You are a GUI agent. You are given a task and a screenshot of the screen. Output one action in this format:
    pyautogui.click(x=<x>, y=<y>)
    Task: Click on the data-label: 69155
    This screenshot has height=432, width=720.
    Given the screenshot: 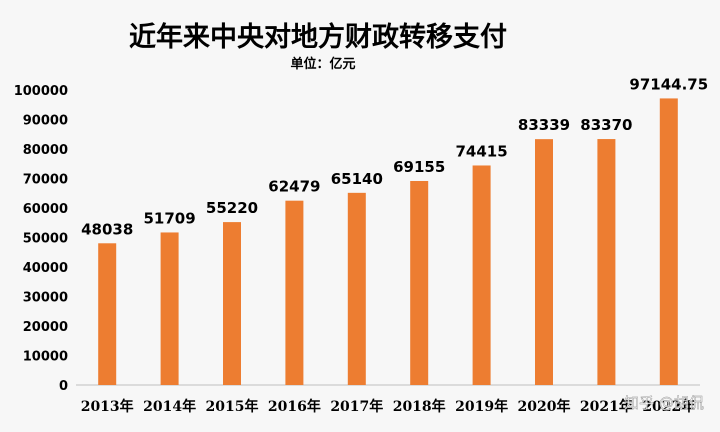 What is the action you would take?
    pyautogui.click(x=419, y=167)
    